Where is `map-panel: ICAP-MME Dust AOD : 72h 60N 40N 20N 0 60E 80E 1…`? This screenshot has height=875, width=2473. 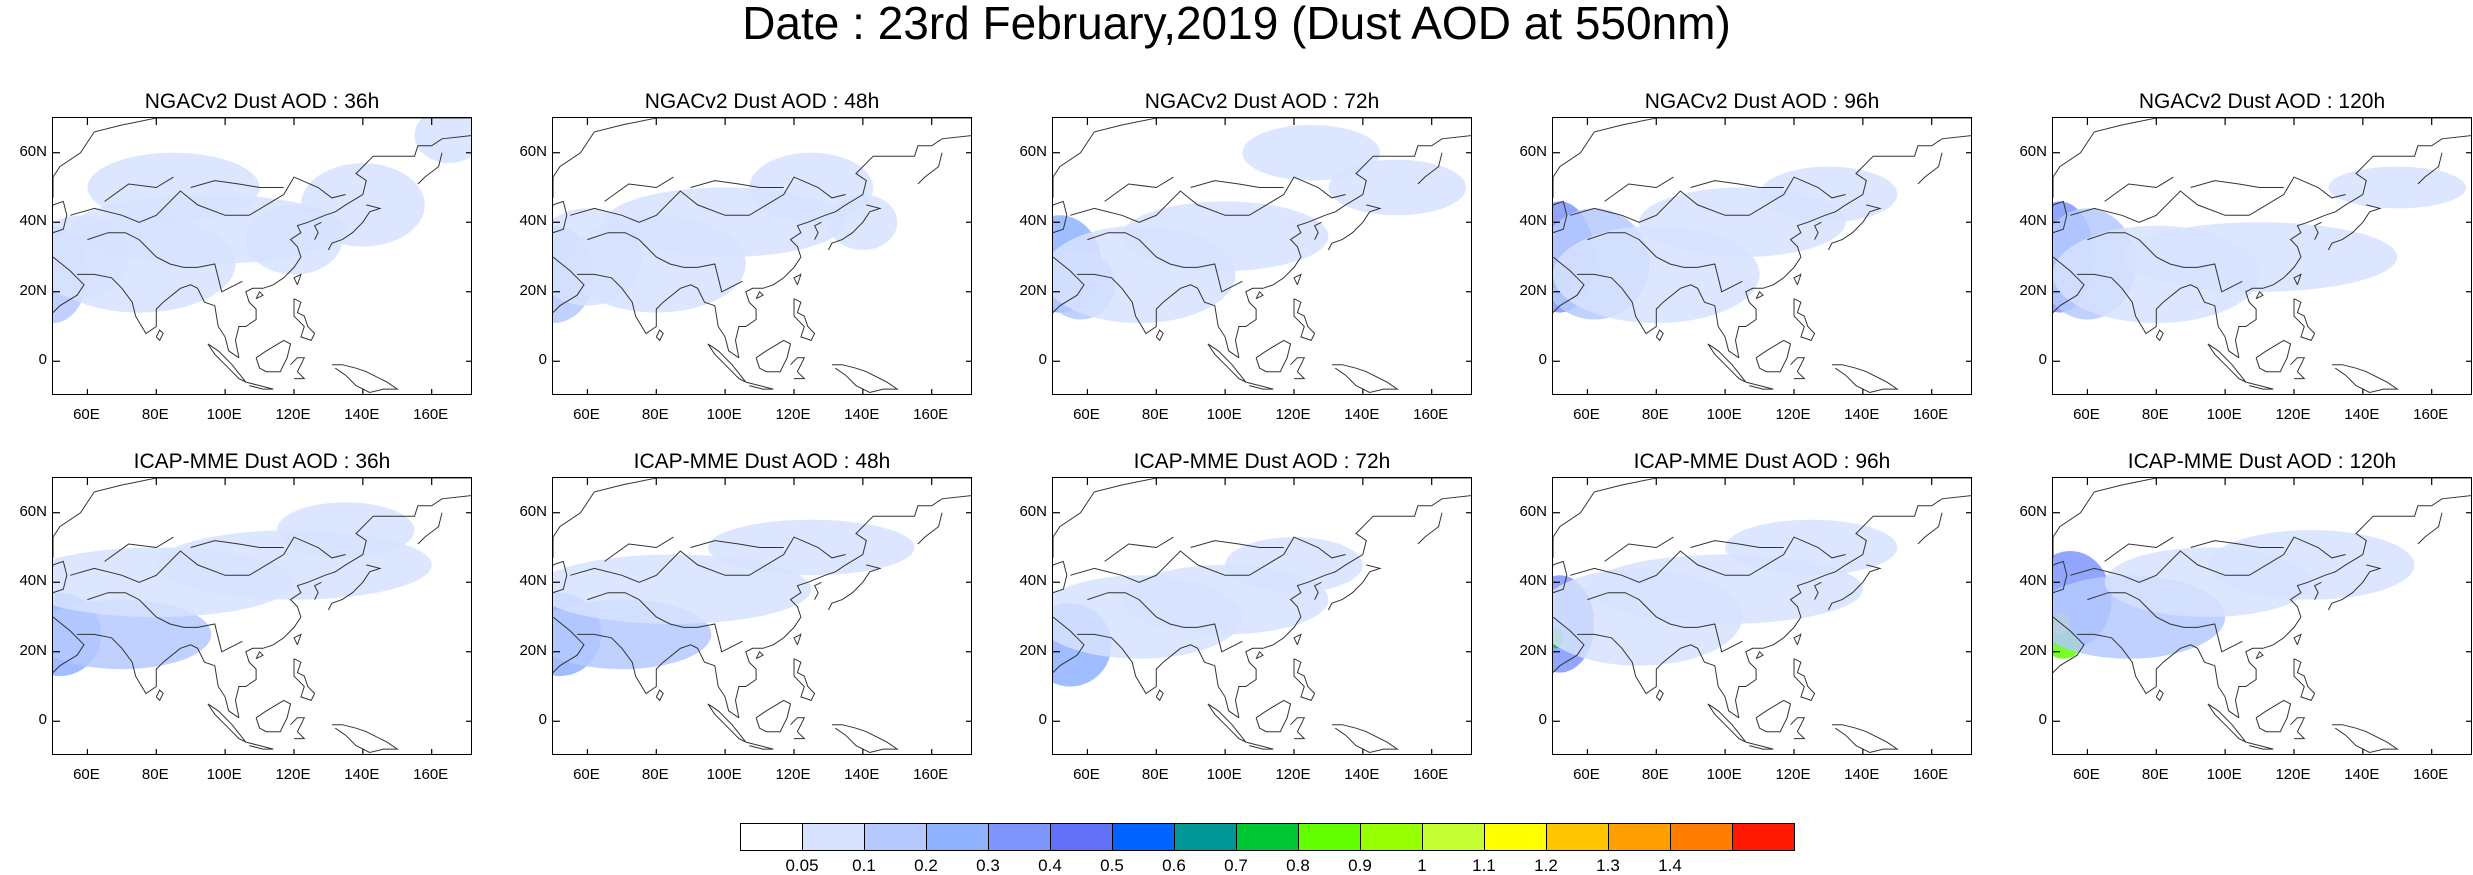
map-panel: ICAP-MME Dust AOD : 72h 60N 40N 20N 0 60E 80E 1… is located at coordinates (1239, 645).